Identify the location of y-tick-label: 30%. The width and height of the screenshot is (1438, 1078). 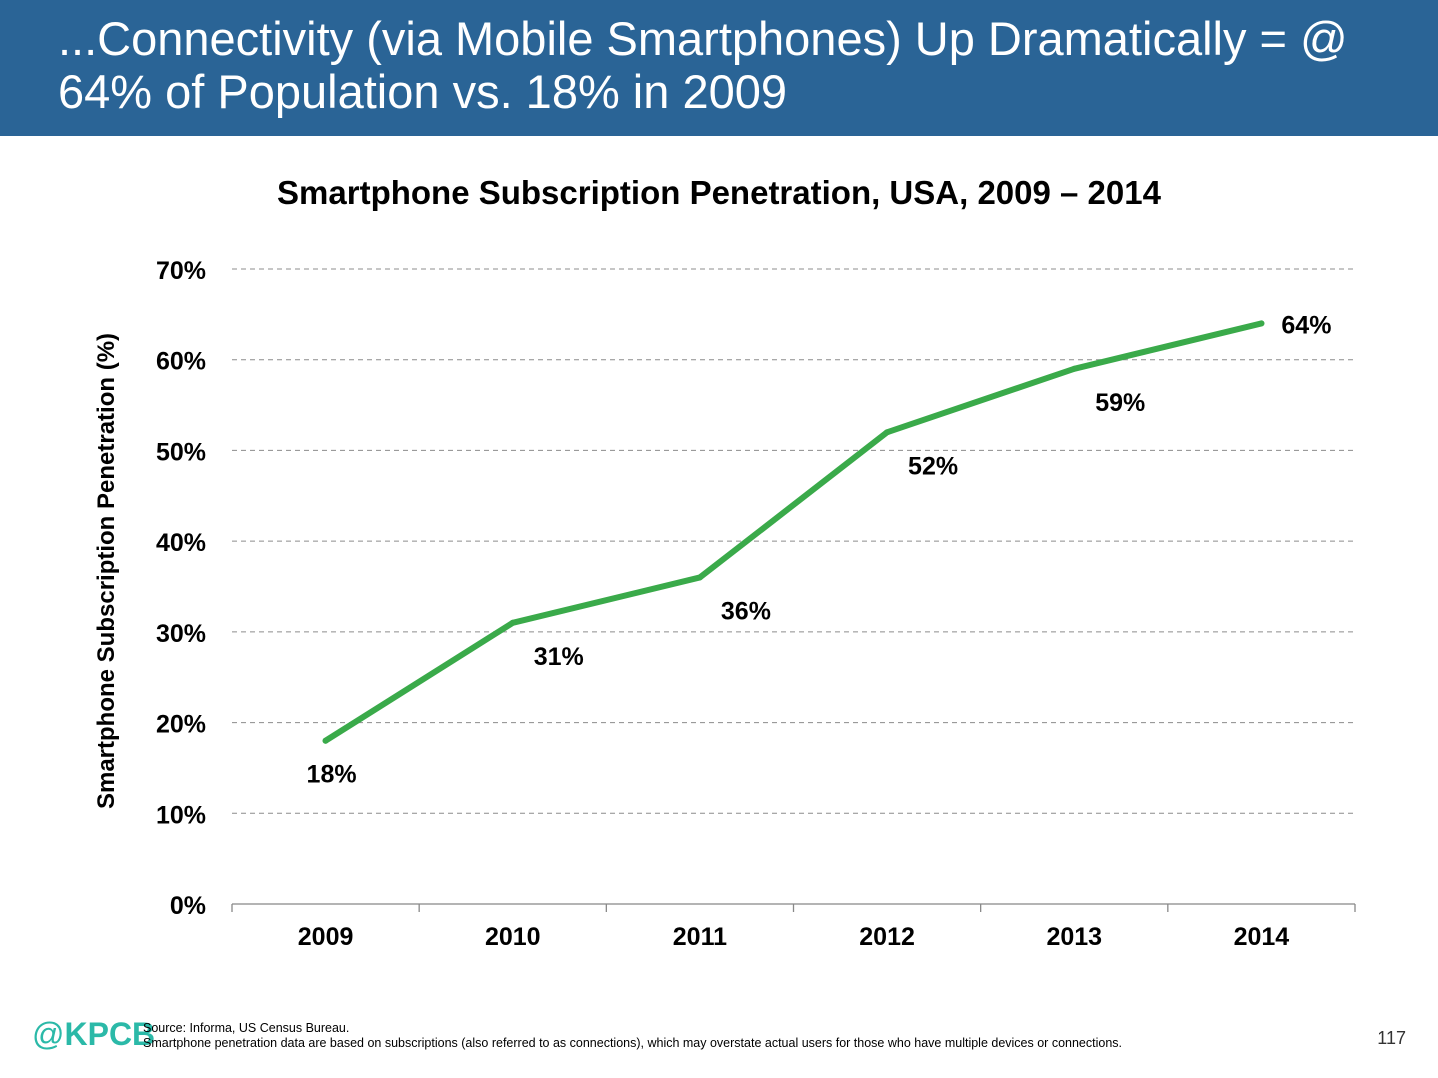
(181, 634).